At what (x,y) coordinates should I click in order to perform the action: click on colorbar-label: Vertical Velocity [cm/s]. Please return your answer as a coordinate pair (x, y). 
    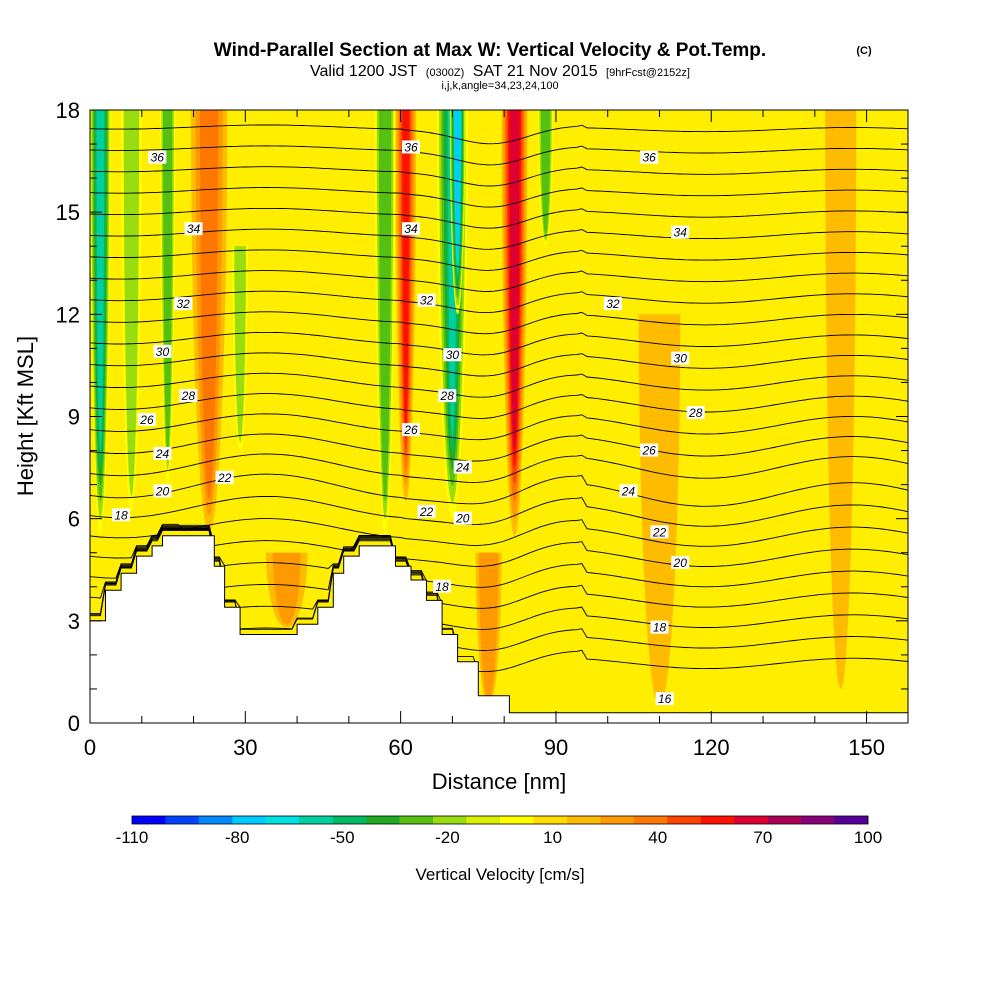
    Looking at the image, I should click on (499, 874).